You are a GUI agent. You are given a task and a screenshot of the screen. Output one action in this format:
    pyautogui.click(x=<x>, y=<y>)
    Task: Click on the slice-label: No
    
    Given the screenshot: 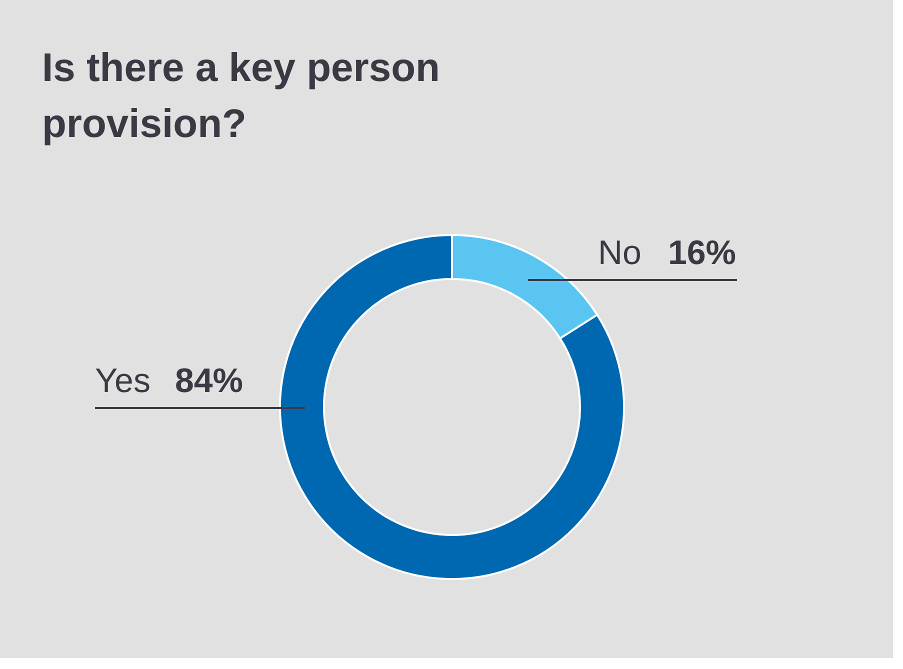 What is the action you would take?
    pyautogui.click(x=620, y=253)
    